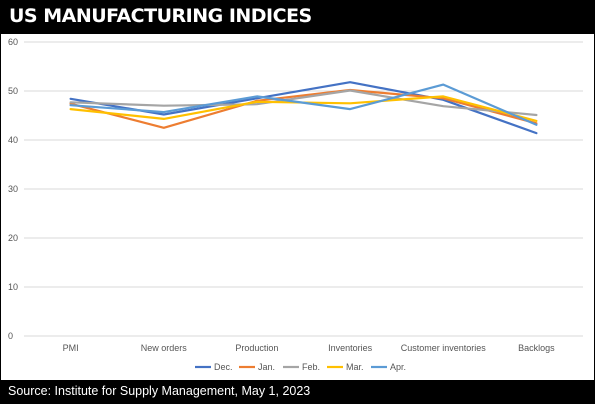 The image size is (595, 404). Describe the element at coordinates (444, 348) in the screenshot. I see `x-tick-label: Customer inventories` at that location.